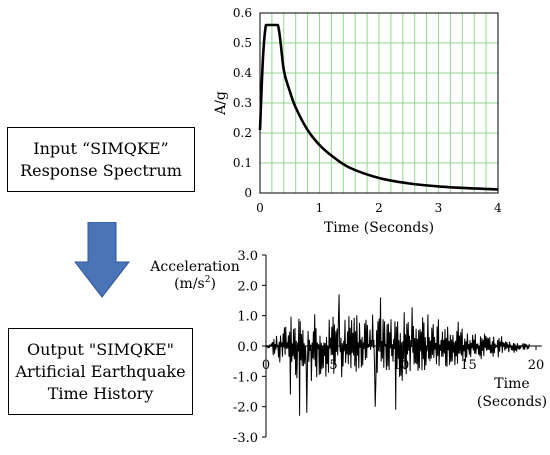 The image size is (550, 455). I want to click on y-tick-label: -1.0, so click(245, 377).